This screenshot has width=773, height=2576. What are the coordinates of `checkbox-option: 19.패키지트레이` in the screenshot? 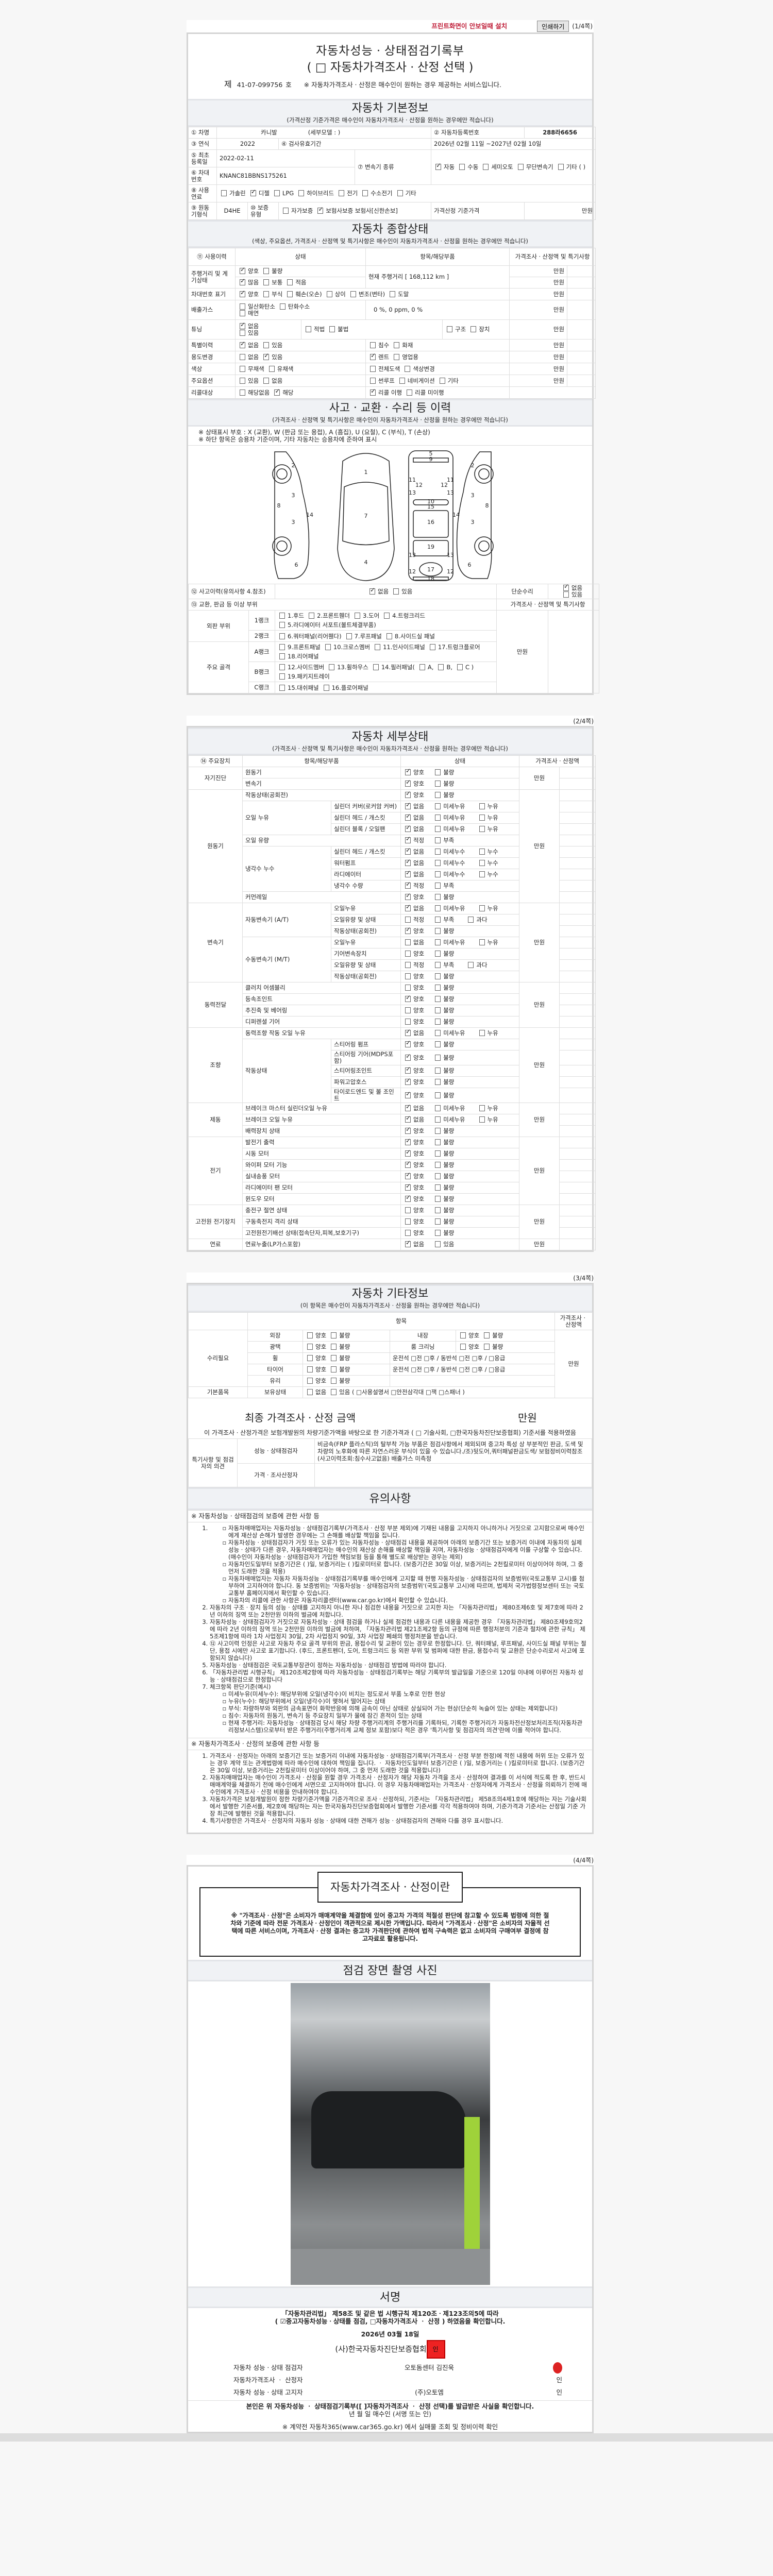 It's located at (304, 676).